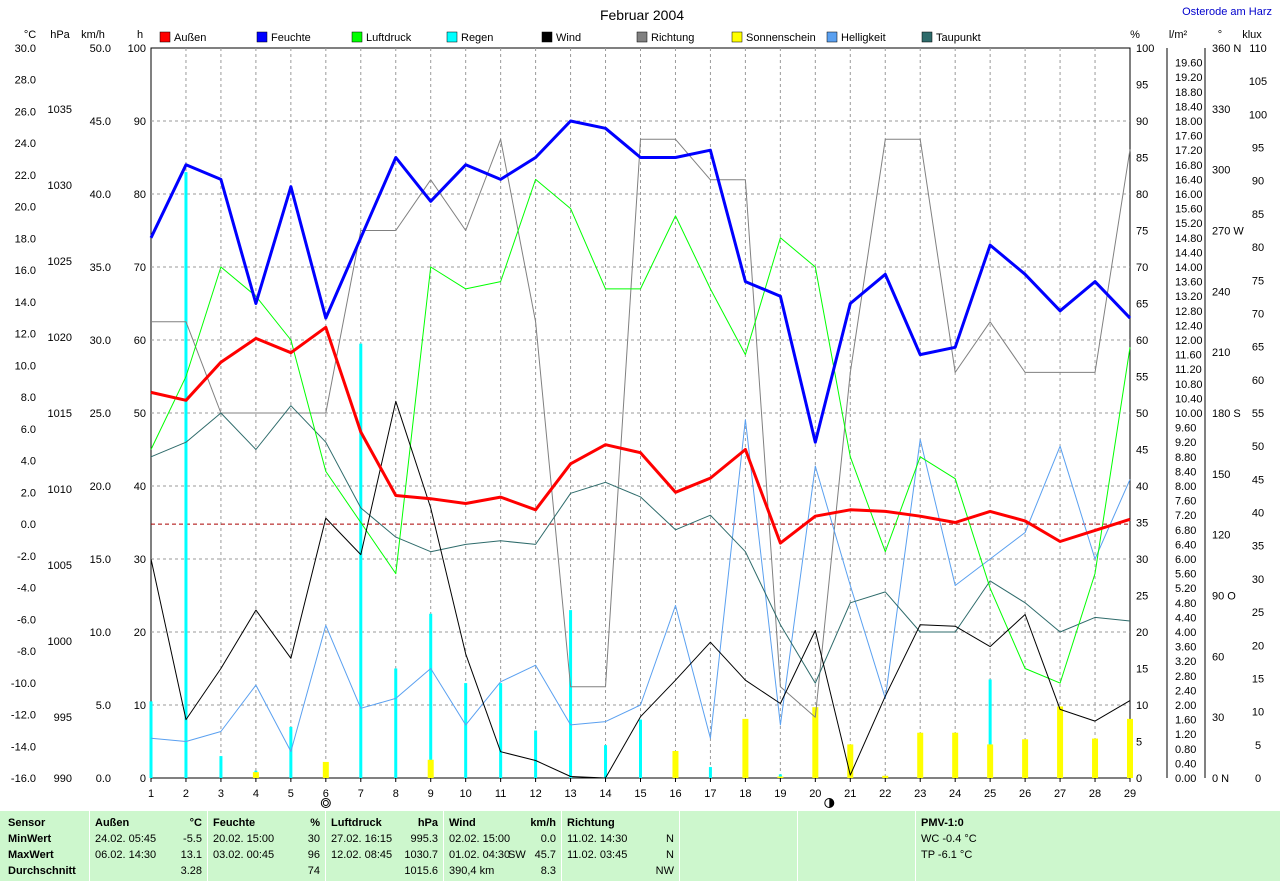 This screenshot has width=1280, height=881. Describe the element at coordinates (140, 633) in the screenshot. I see `hours-tick: 20` at that location.